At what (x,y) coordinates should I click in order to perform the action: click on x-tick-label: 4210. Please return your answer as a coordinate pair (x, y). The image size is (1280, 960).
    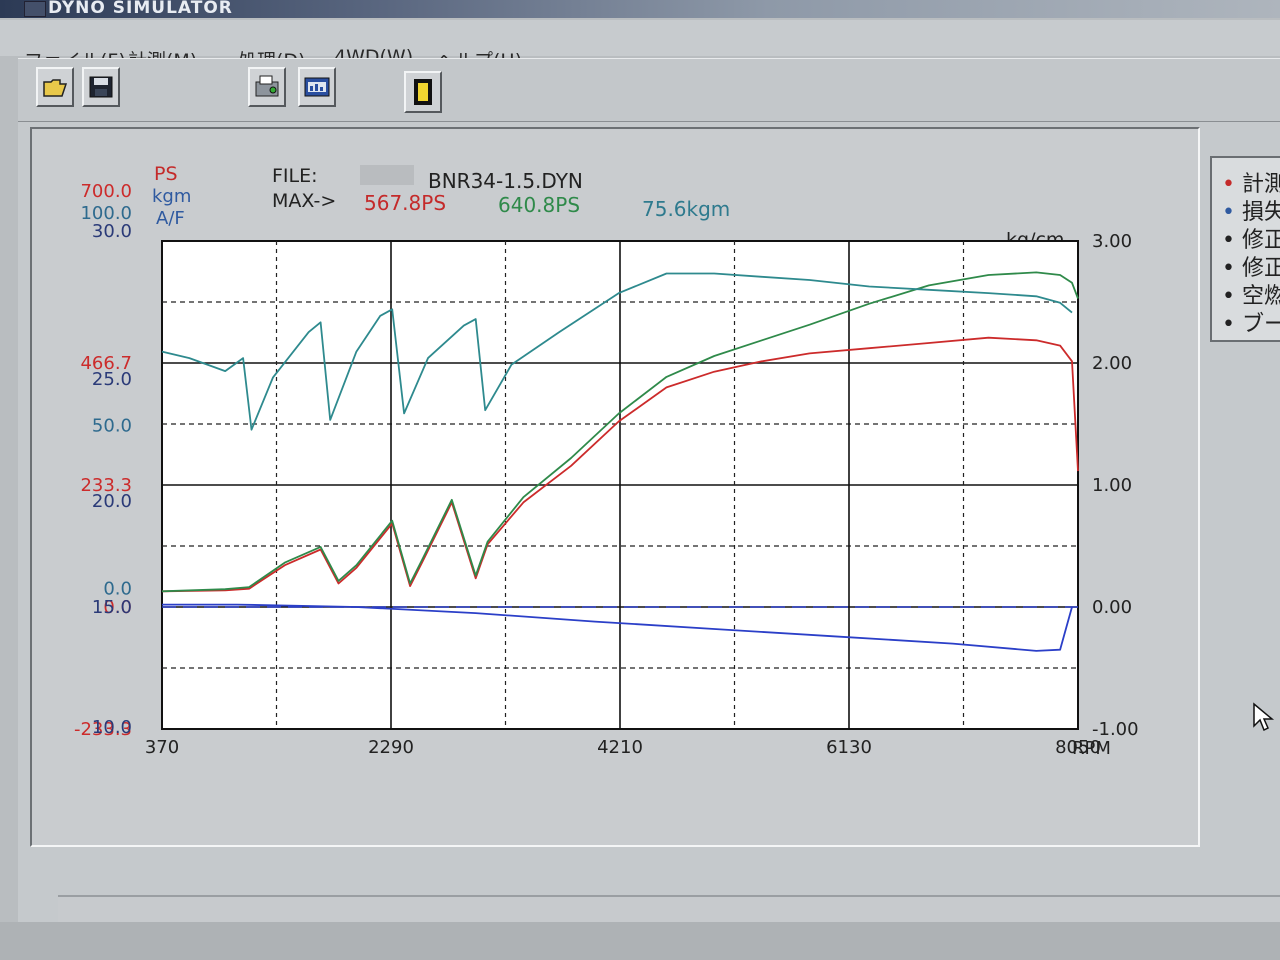
    Looking at the image, I should click on (620, 747).